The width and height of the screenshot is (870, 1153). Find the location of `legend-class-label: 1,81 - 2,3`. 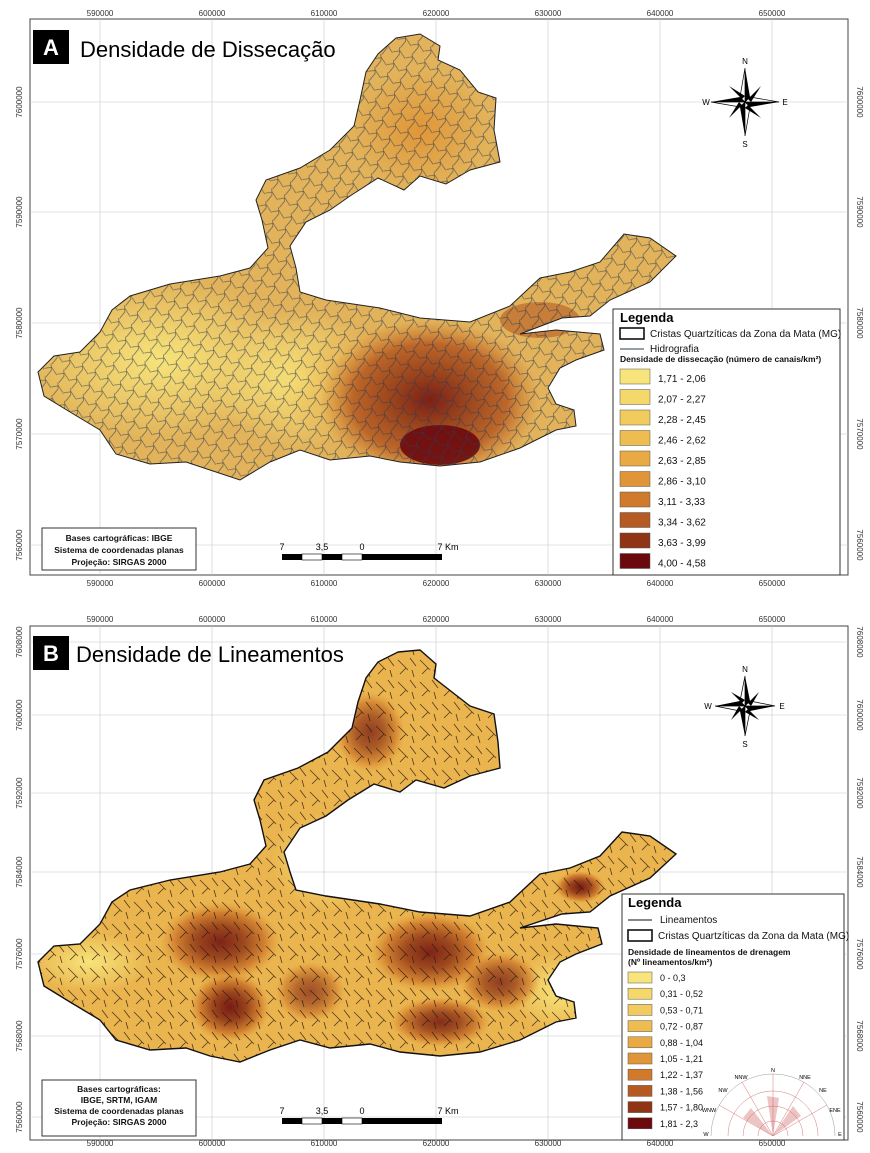

legend-class-label: 1,81 - 2,3 is located at coordinates (679, 1124).